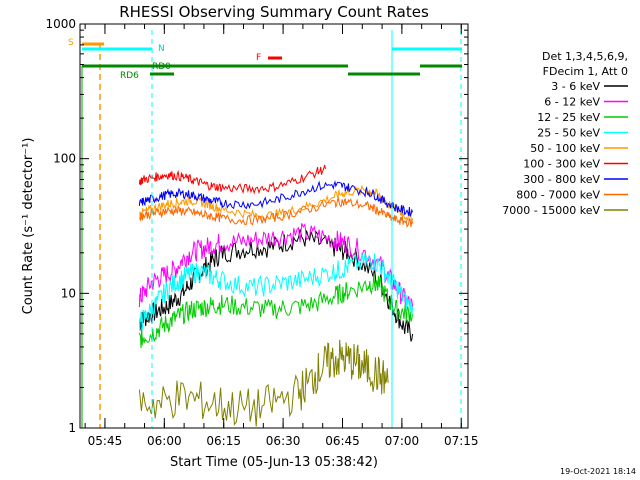 The height and width of the screenshot is (480, 640). Describe the element at coordinates (161, 67) in the screenshot. I see `flag-rd0-label: RD0` at that location.